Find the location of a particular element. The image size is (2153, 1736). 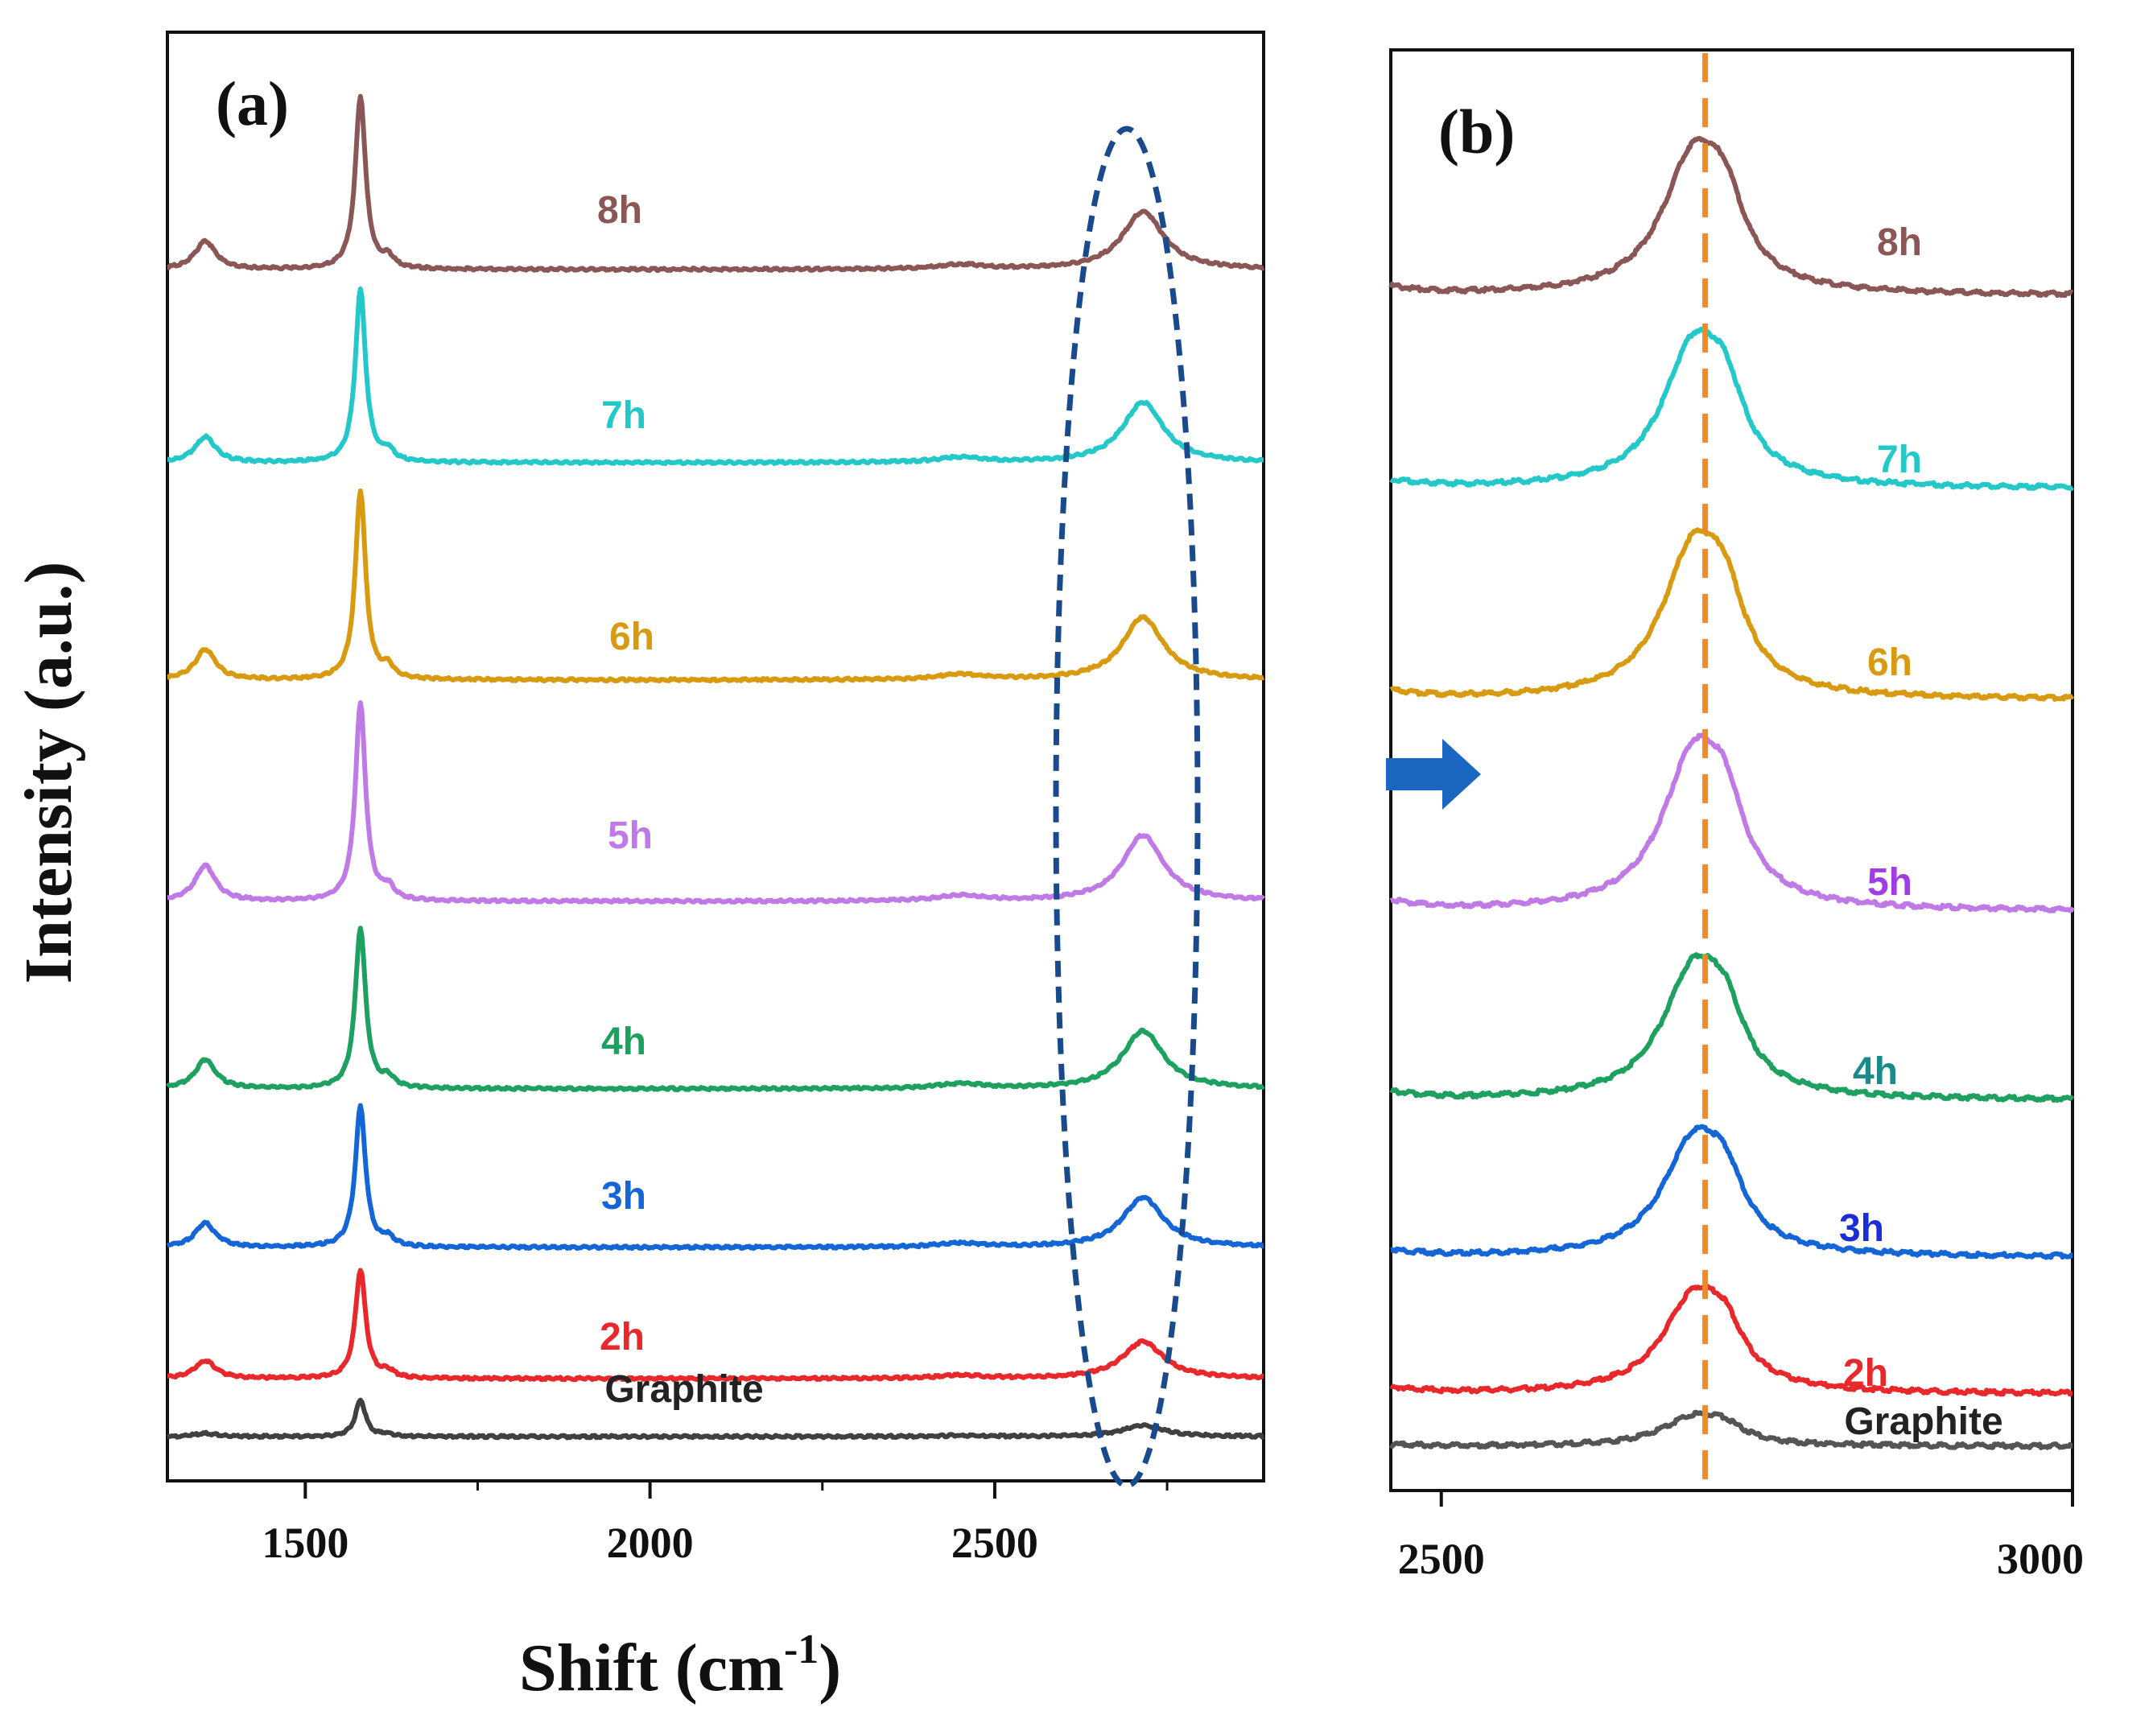

zoom-spectrum-graphite is located at coordinates (1731, 1429).